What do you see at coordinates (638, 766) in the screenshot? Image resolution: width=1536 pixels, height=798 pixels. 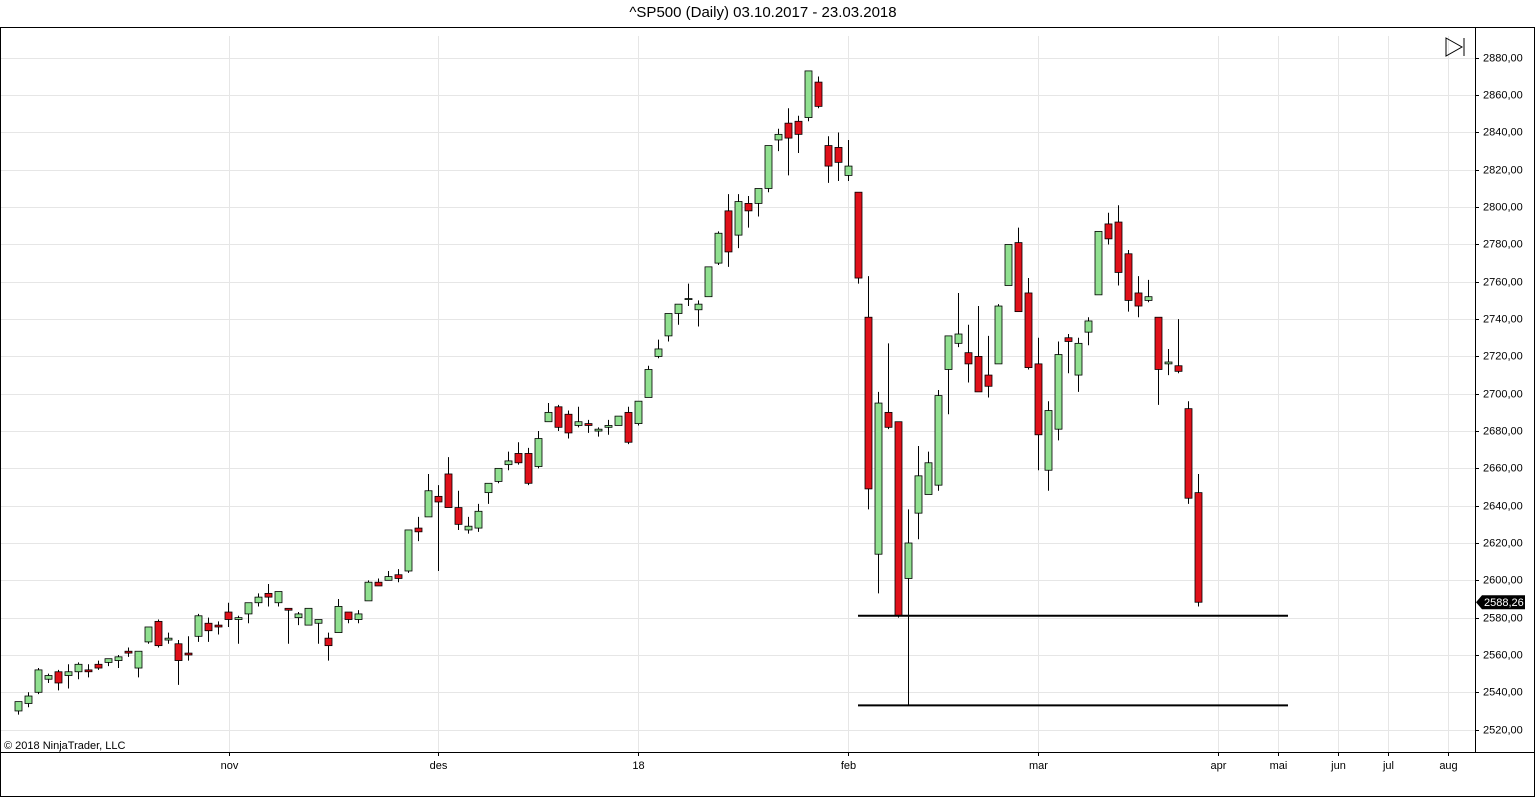 I see `x-tick-label: 18` at bounding box center [638, 766].